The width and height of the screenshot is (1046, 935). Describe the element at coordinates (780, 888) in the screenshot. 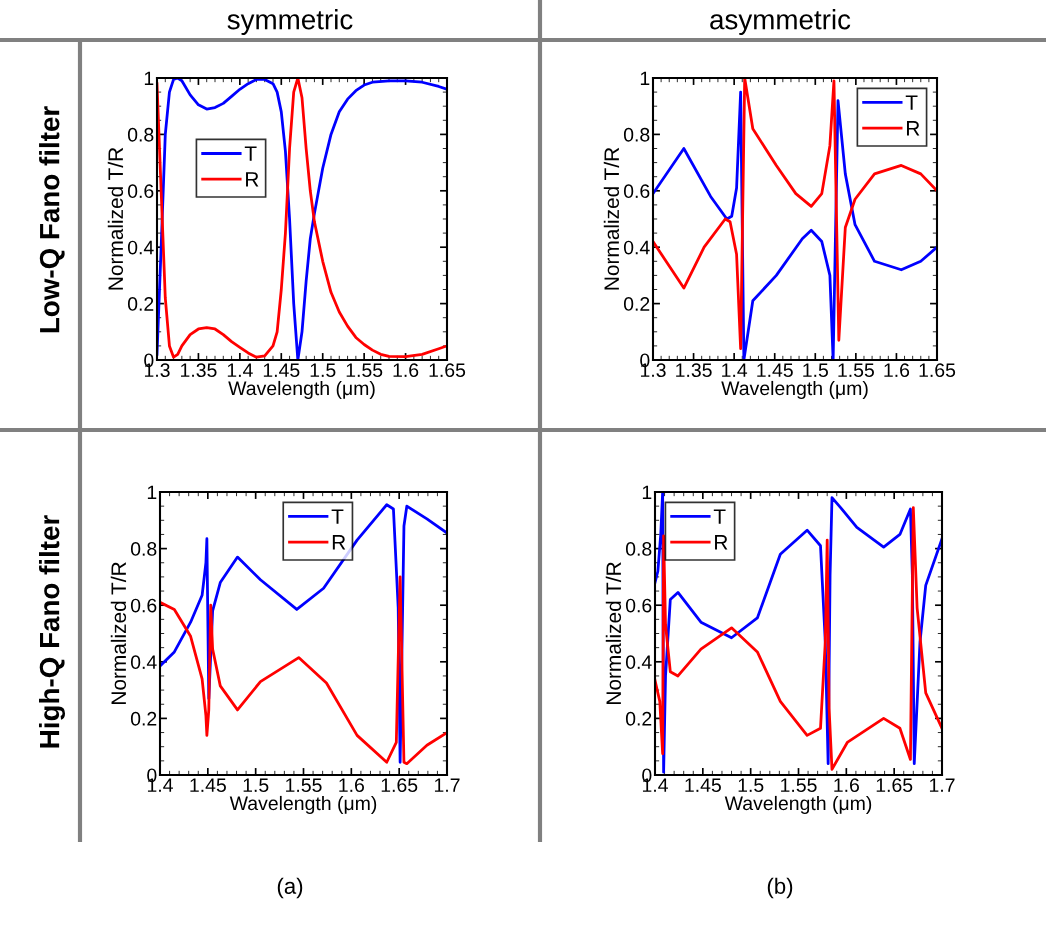

I see `text: (b)` at that location.